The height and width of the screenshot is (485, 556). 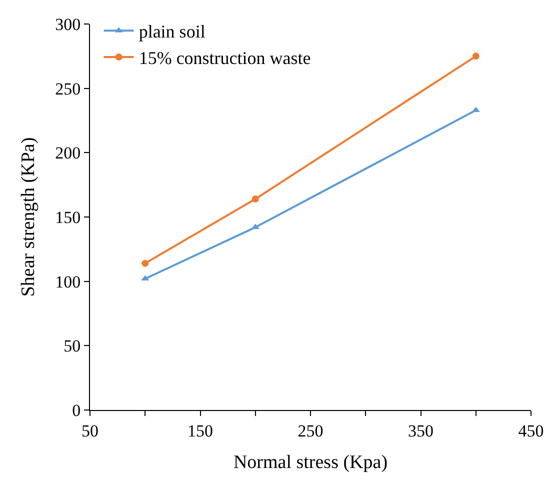 I want to click on y-tick-label: 50, so click(x=72, y=346).